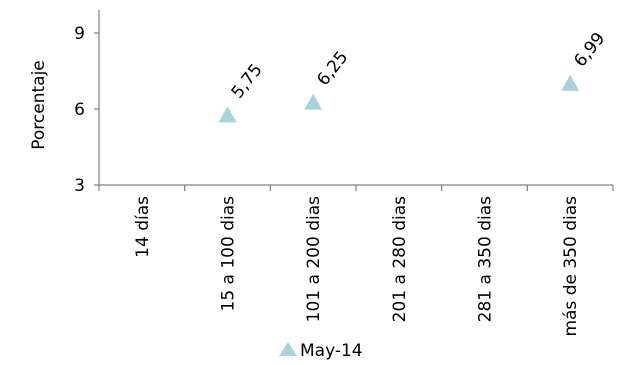 The width and height of the screenshot is (624, 365). I want to click on category-label: 101 a 200 dias, so click(314, 259).